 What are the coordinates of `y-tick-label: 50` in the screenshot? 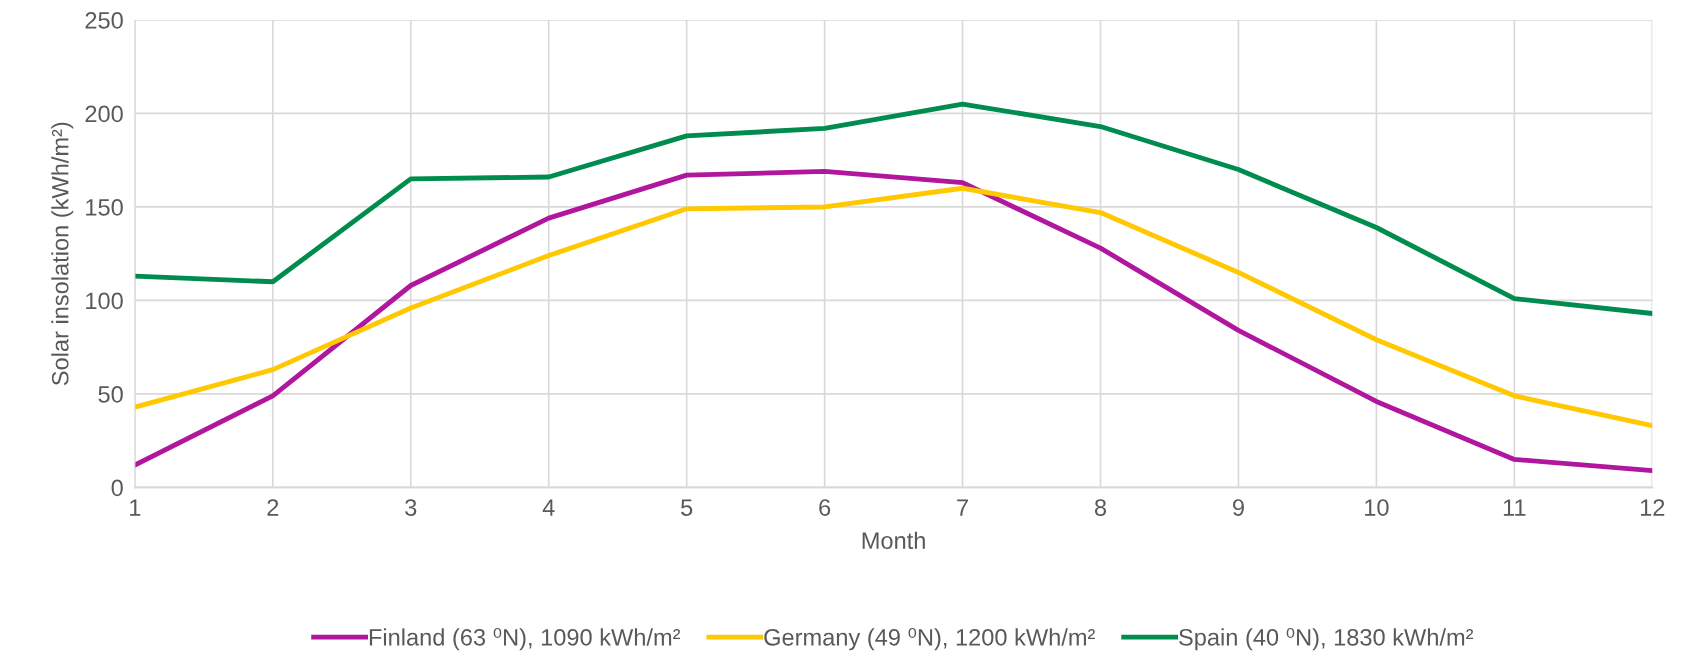 It's located at (110, 394).